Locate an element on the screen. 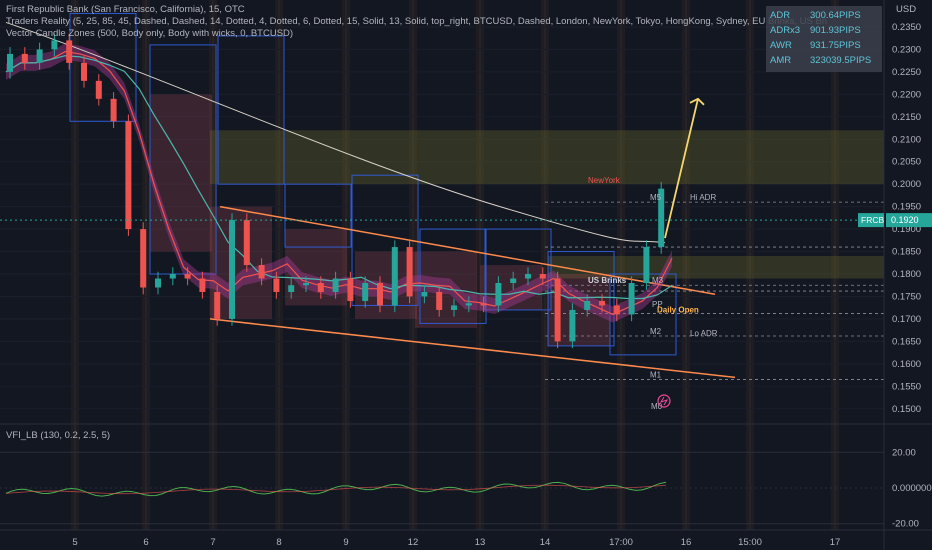 The width and height of the screenshot is (932, 550). current-price-tag is located at coordinates (909, 220).